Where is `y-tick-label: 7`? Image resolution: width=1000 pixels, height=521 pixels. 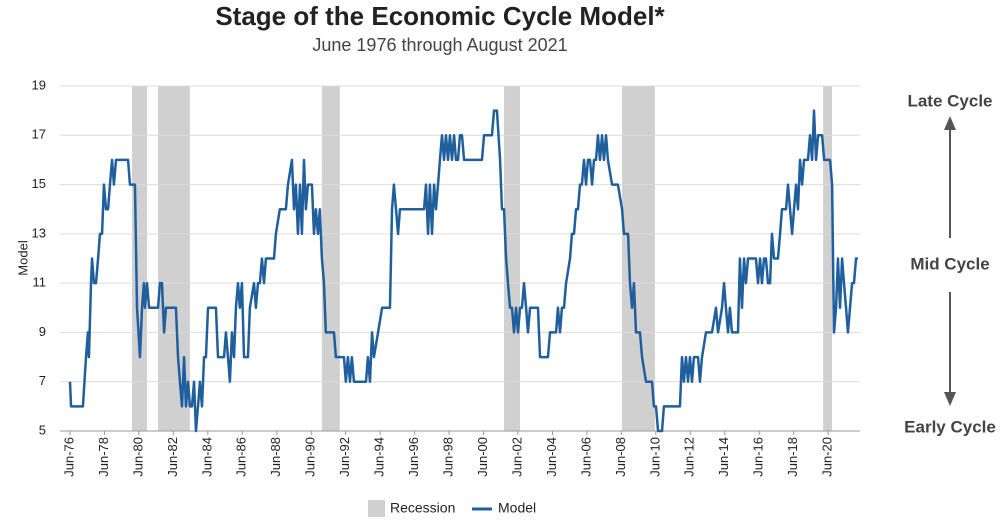 y-tick-label: 7 is located at coordinates (42, 380).